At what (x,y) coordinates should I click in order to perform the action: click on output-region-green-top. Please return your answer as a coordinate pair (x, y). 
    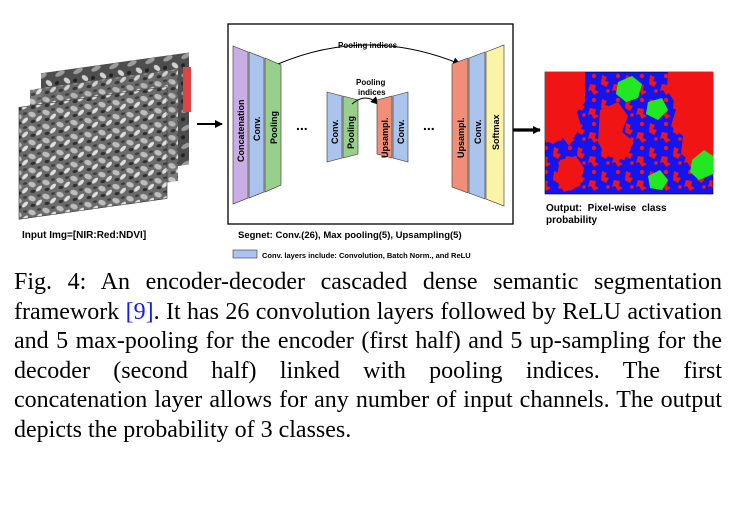
    Looking at the image, I should click on (629, 89).